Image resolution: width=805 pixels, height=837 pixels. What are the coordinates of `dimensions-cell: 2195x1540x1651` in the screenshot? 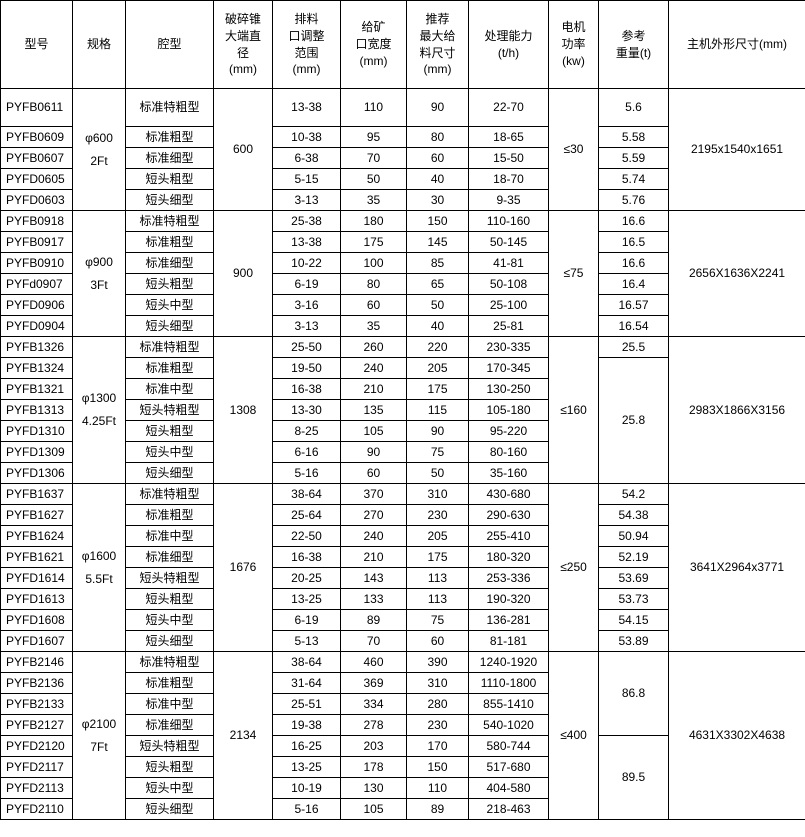 It's located at (736, 149).